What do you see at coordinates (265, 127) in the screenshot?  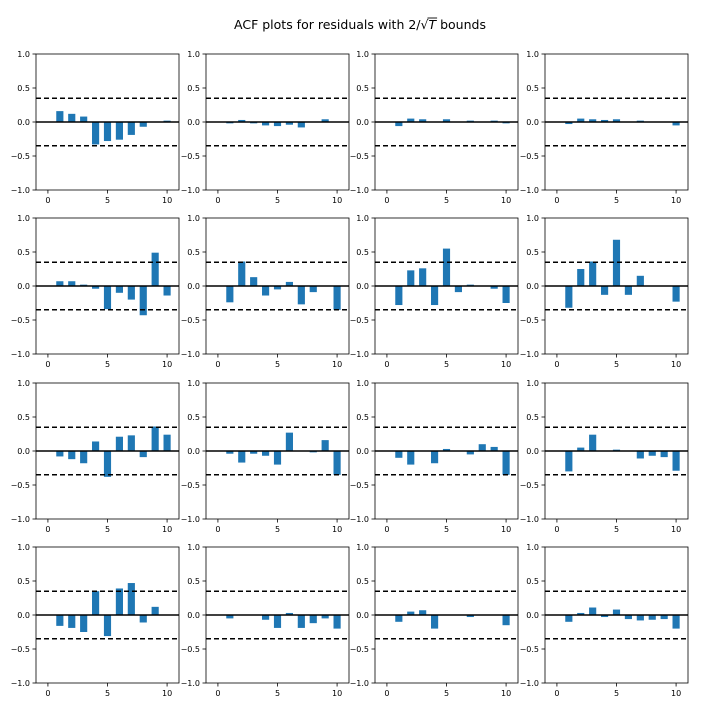 I see `acf-panel-r1c2: −1.0 −0.5 0.0 0.5 1.0 0 5 10` at bounding box center [265, 127].